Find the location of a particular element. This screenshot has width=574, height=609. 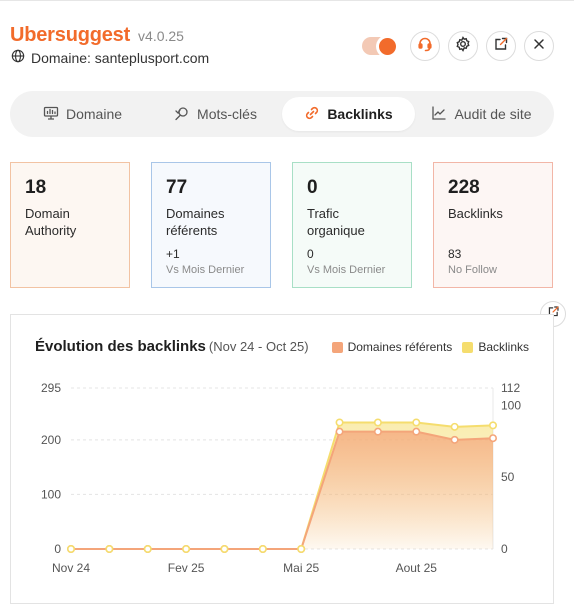

legend-item-referring-domains: Domaines référents is located at coordinates (392, 347).